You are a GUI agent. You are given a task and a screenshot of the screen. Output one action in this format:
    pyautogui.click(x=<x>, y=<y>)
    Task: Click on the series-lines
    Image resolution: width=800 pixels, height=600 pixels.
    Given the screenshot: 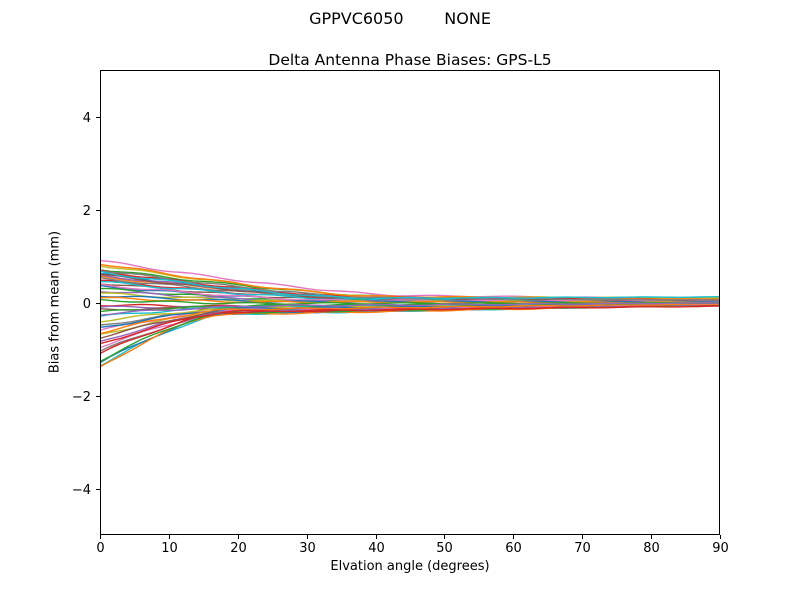 What is the action you would take?
    pyautogui.click(x=410, y=313)
    